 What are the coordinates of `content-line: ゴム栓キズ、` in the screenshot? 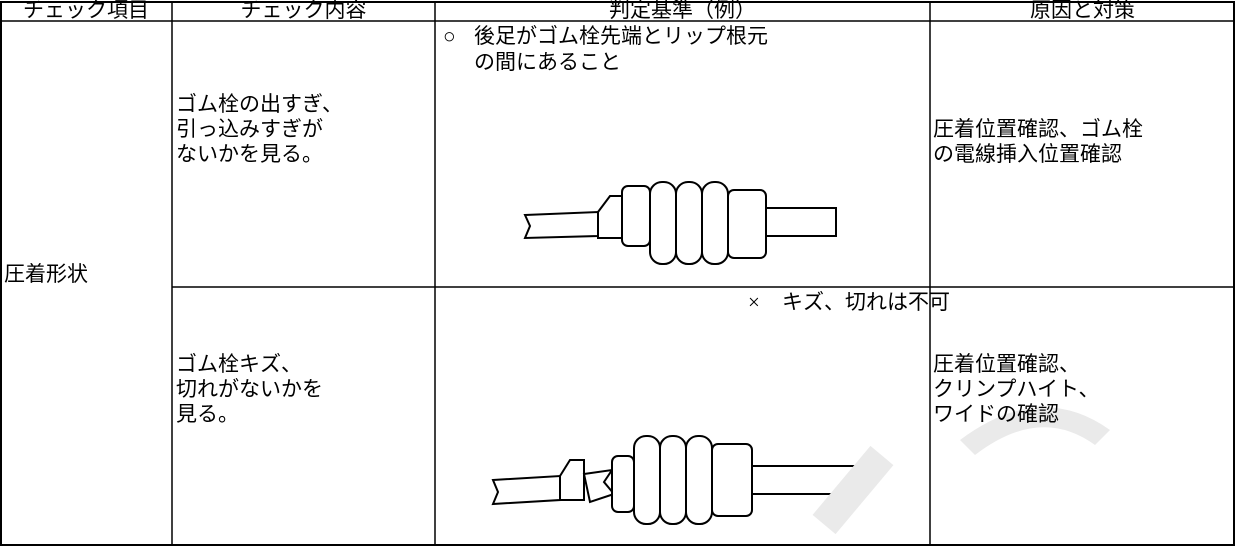 It's located at (239, 364).